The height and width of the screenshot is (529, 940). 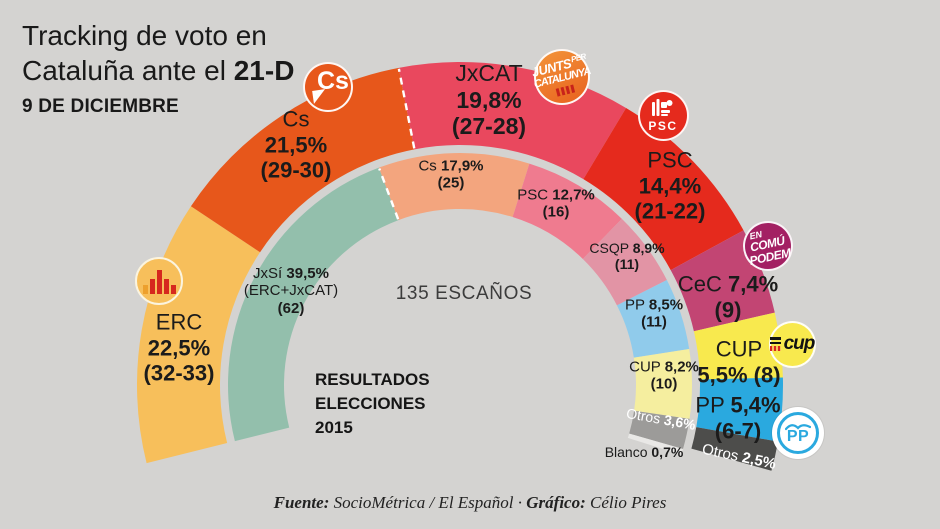 I want to click on segment-tracking-9dic-psc, so click(x=663, y=189).